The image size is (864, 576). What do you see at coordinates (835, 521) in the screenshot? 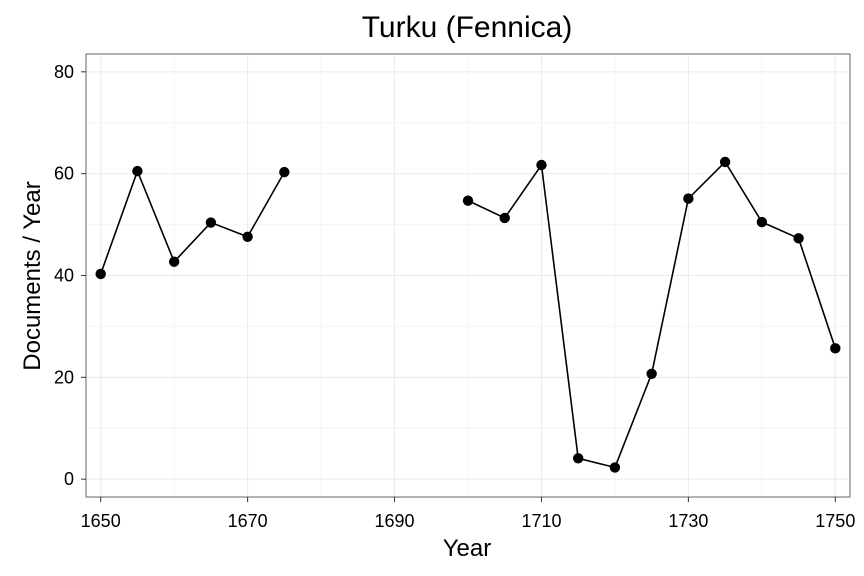
I see `x-tick-label: 1750` at bounding box center [835, 521].